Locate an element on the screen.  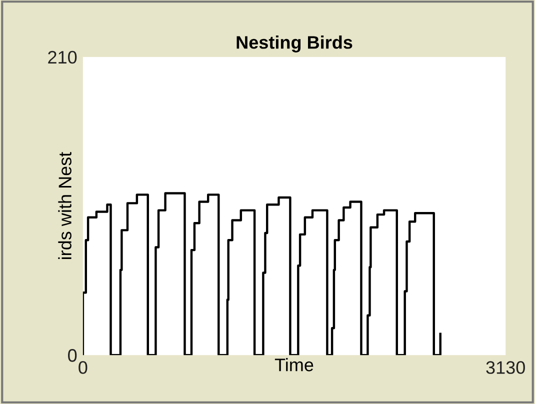
x-axis-title: Time is located at coordinates (294, 365).